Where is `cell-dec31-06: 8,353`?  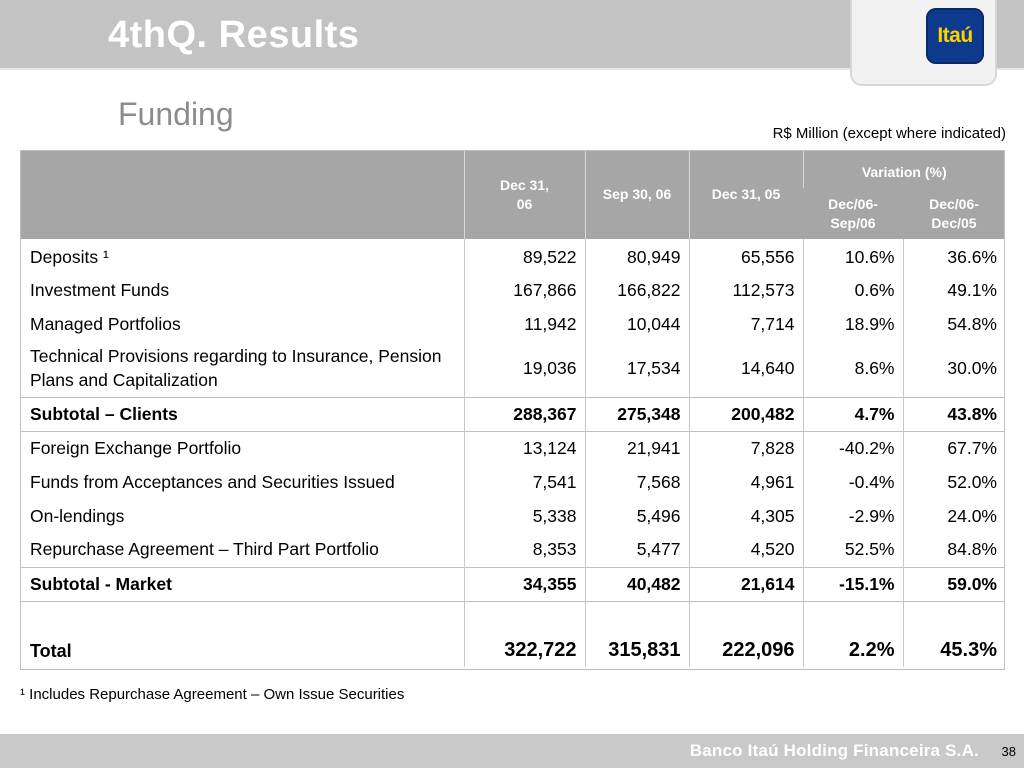
cell-dec31-06: 8,353 is located at coordinates (524, 550).